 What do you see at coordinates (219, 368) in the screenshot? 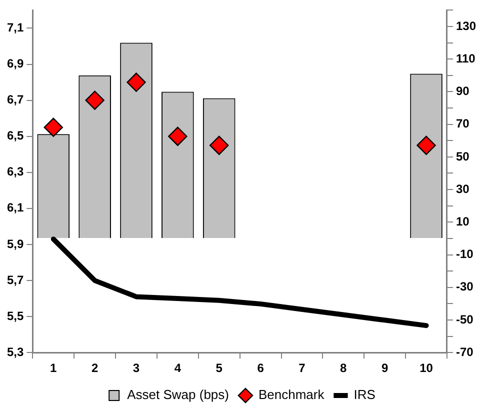
I see `x-tick-label: 5` at bounding box center [219, 368].